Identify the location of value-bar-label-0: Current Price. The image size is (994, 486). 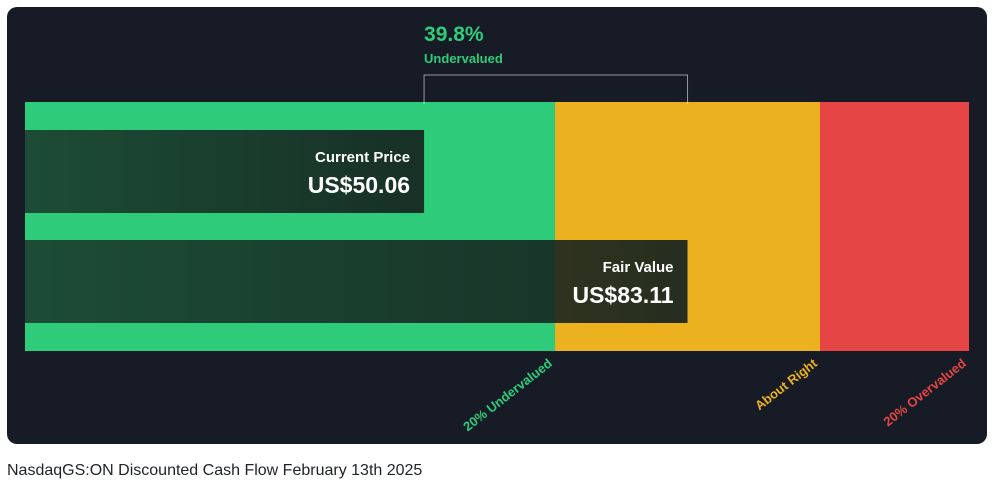
(362, 157).